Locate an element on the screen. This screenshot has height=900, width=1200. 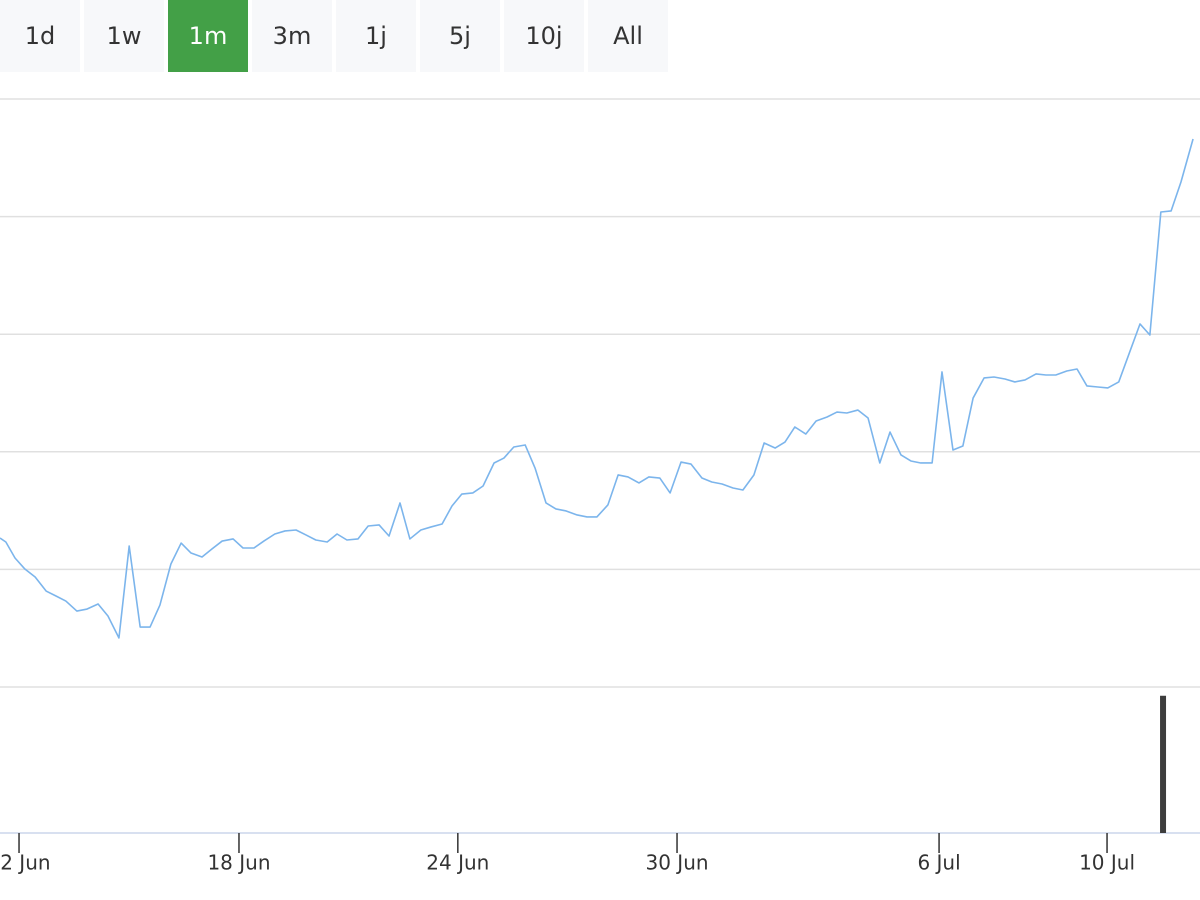
range-button: 1d is located at coordinates (40, 36).